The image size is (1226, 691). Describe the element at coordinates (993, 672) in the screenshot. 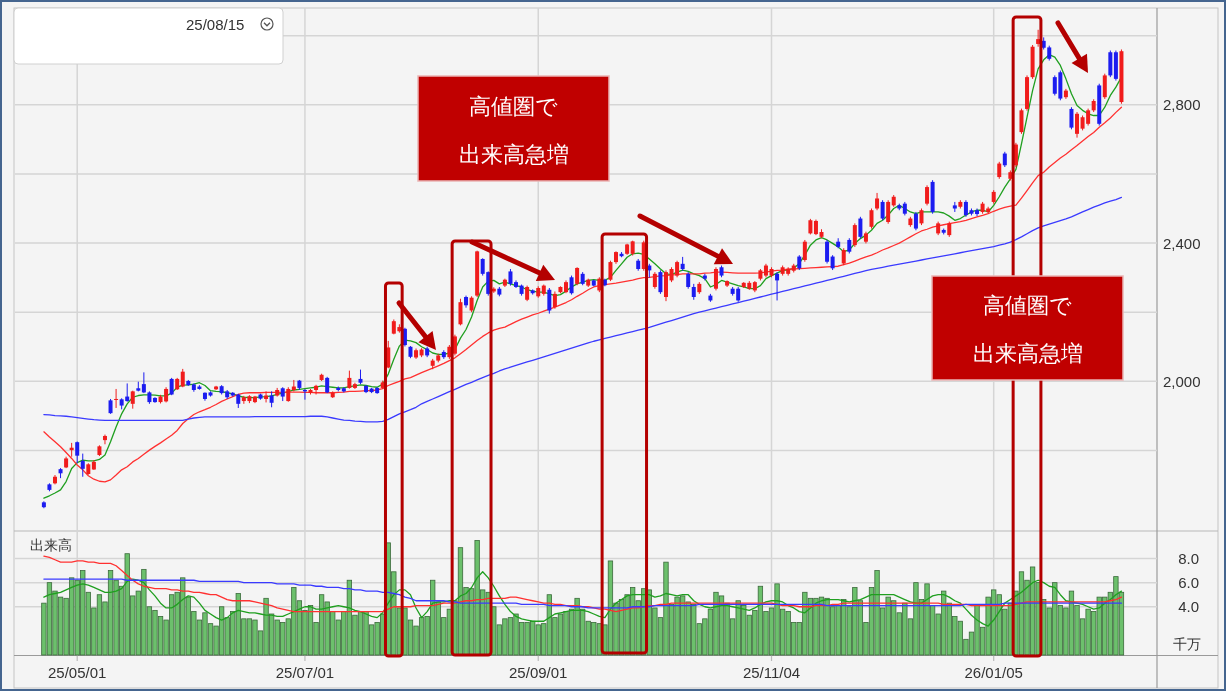

I see `x-tick-label: 26/01/05` at that location.